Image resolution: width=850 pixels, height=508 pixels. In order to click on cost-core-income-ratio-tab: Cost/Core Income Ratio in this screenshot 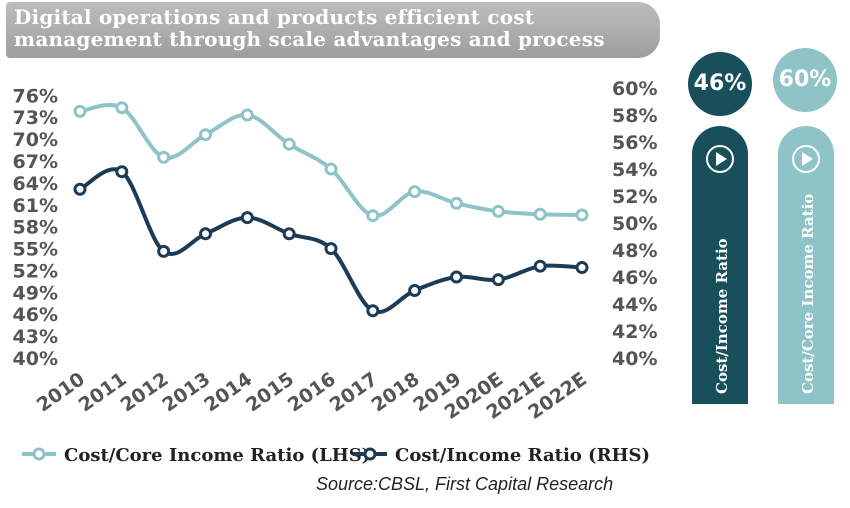, I will do `click(806, 265)`.